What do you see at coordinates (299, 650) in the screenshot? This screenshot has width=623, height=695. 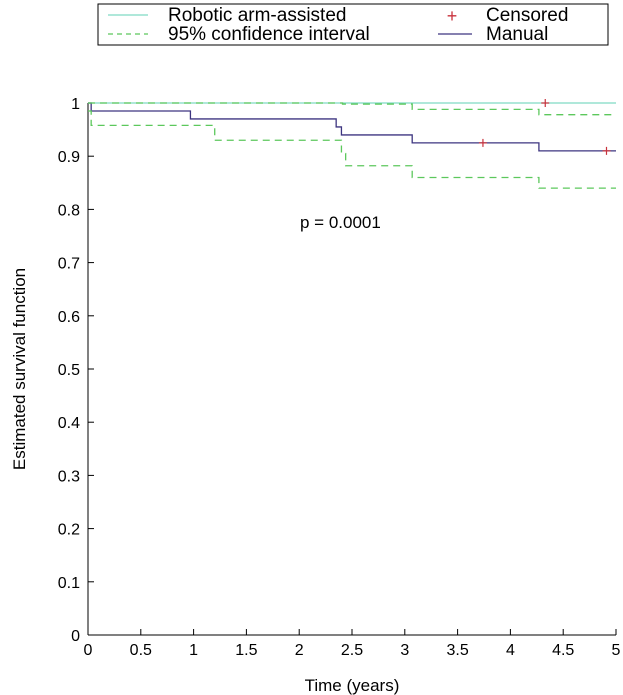 I see `x-tick-label: 2` at bounding box center [299, 650].